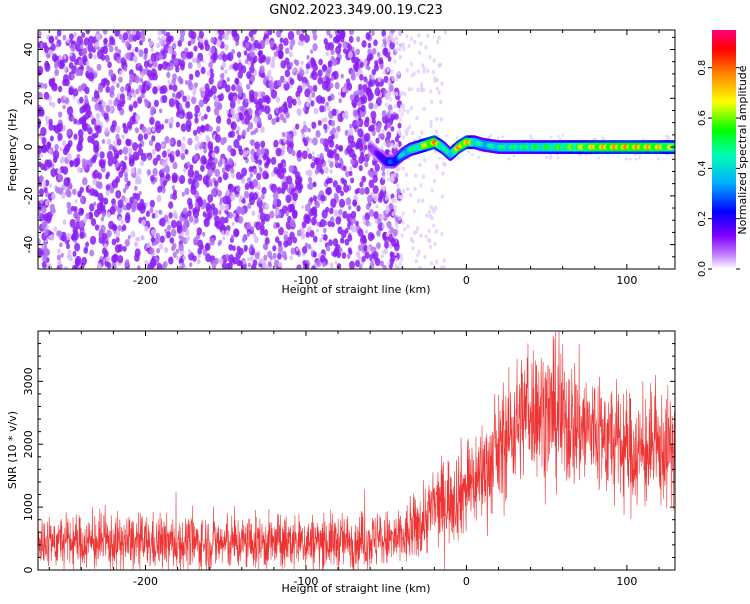 This screenshot has height=604, width=750. What do you see at coordinates (718, 168) in the screenshot?
I see `colorbar-ticks: 0.0 0.2 0.4 0.6 0.8` at bounding box center [718, 168].